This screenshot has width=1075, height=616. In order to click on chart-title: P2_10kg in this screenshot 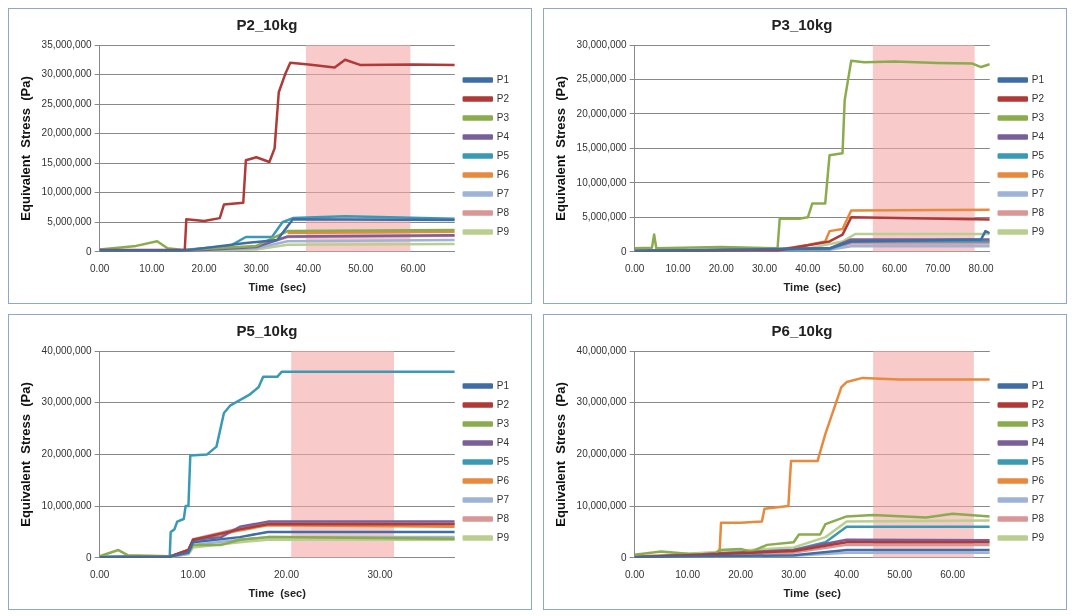, I will do `click(267, 25)`.